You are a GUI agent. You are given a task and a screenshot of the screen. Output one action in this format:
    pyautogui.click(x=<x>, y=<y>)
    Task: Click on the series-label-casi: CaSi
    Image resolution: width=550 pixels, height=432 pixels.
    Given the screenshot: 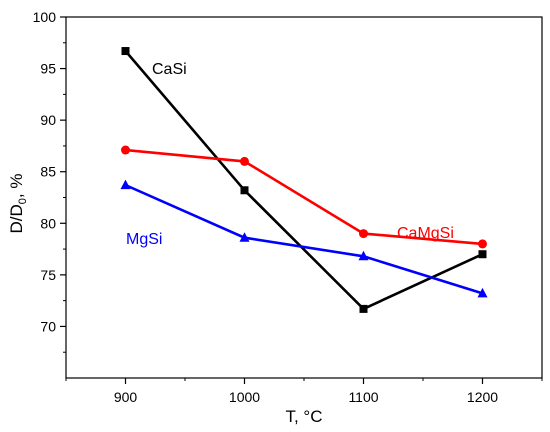 What is the action you would take?
    pyautogui.click(x=169, y=69)
    